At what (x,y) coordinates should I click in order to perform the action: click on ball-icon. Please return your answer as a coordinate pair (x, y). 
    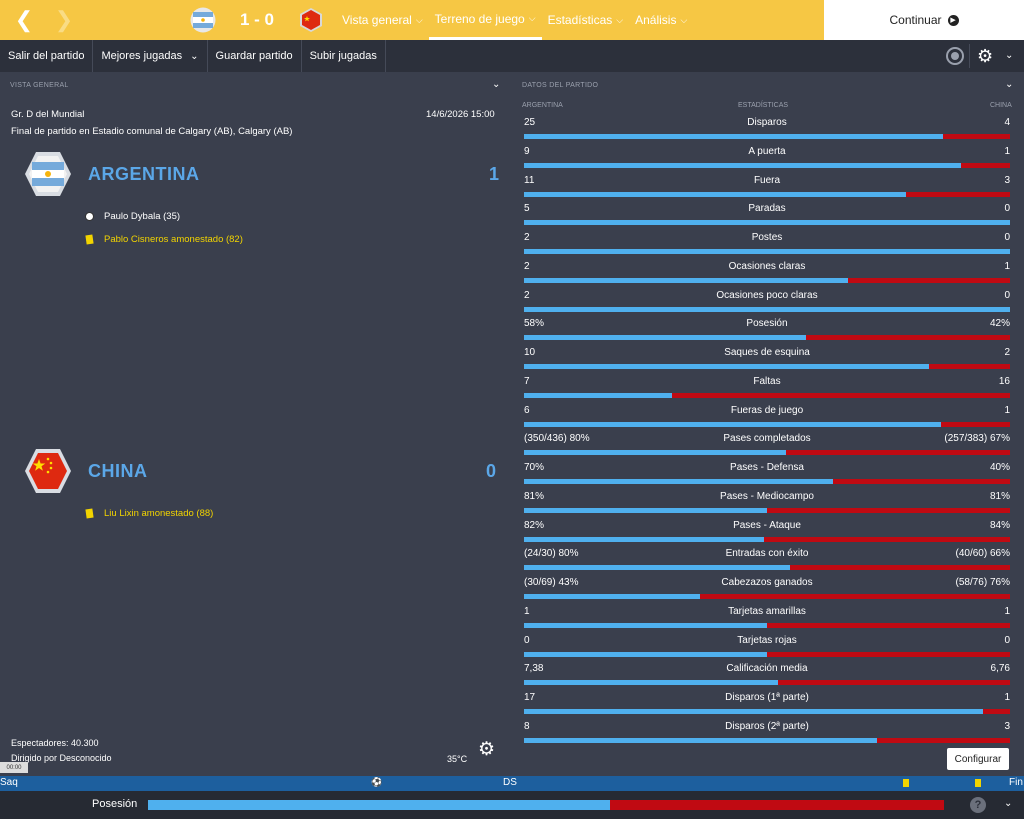
    Looking at the image, I should click on (89, 216).